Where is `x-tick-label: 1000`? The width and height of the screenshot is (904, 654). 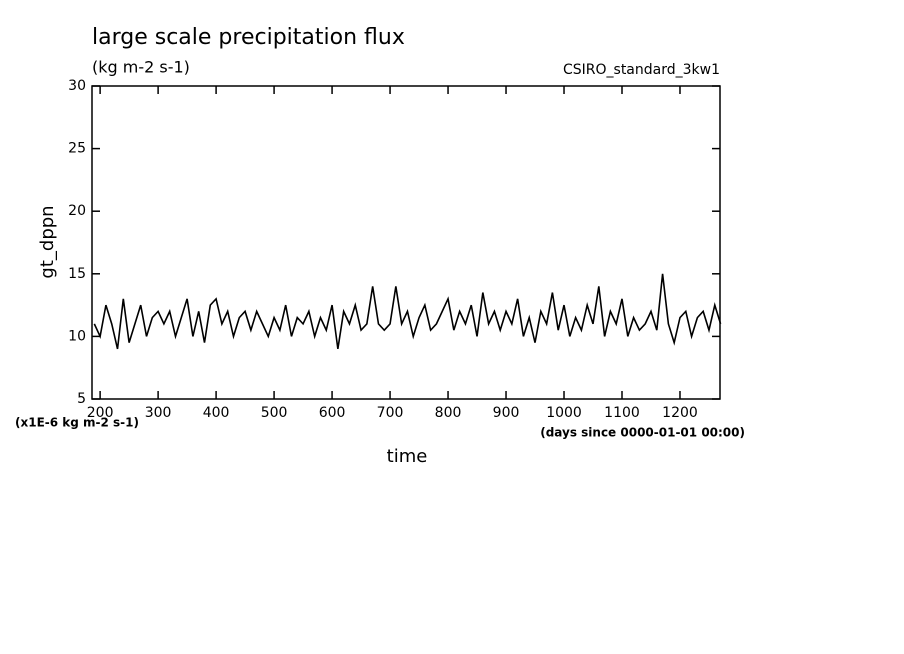
x-tick-label: 1000 is located at coordinates (564, 413).